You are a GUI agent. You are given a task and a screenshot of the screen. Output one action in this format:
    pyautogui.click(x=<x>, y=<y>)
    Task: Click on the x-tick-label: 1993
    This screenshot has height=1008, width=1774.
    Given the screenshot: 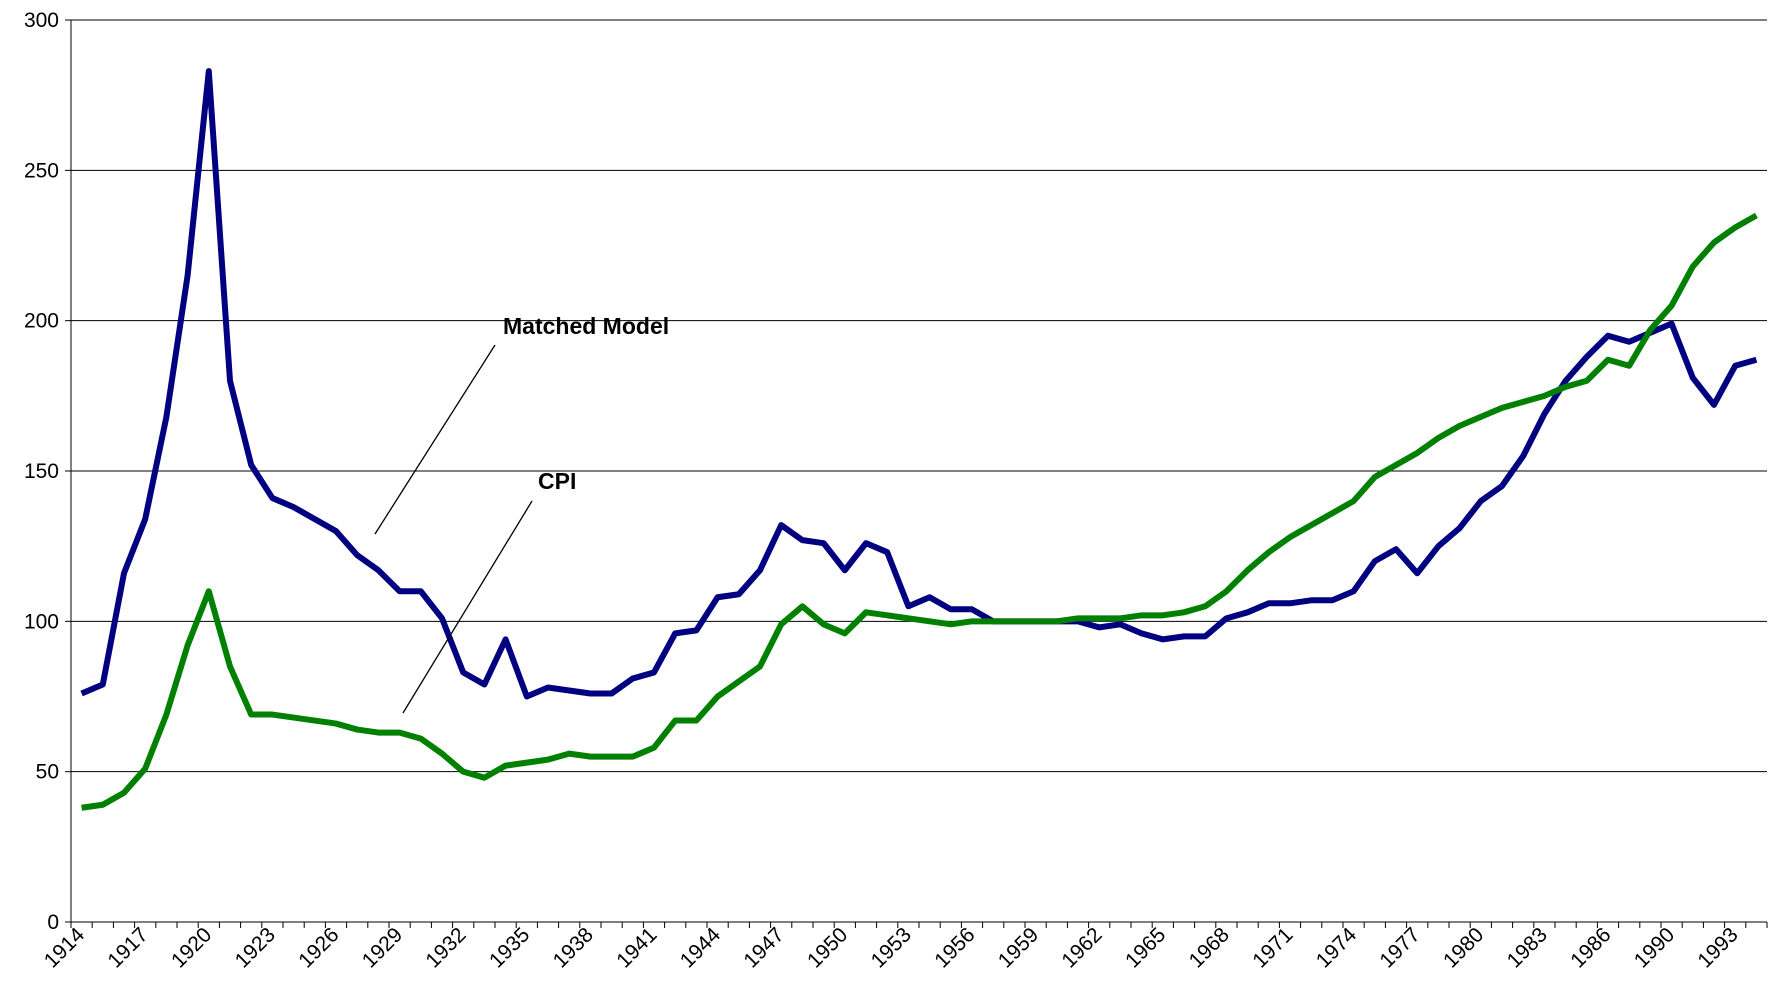 What is the action you would take?
    pyautogui.click(x=1717, y=947)
    